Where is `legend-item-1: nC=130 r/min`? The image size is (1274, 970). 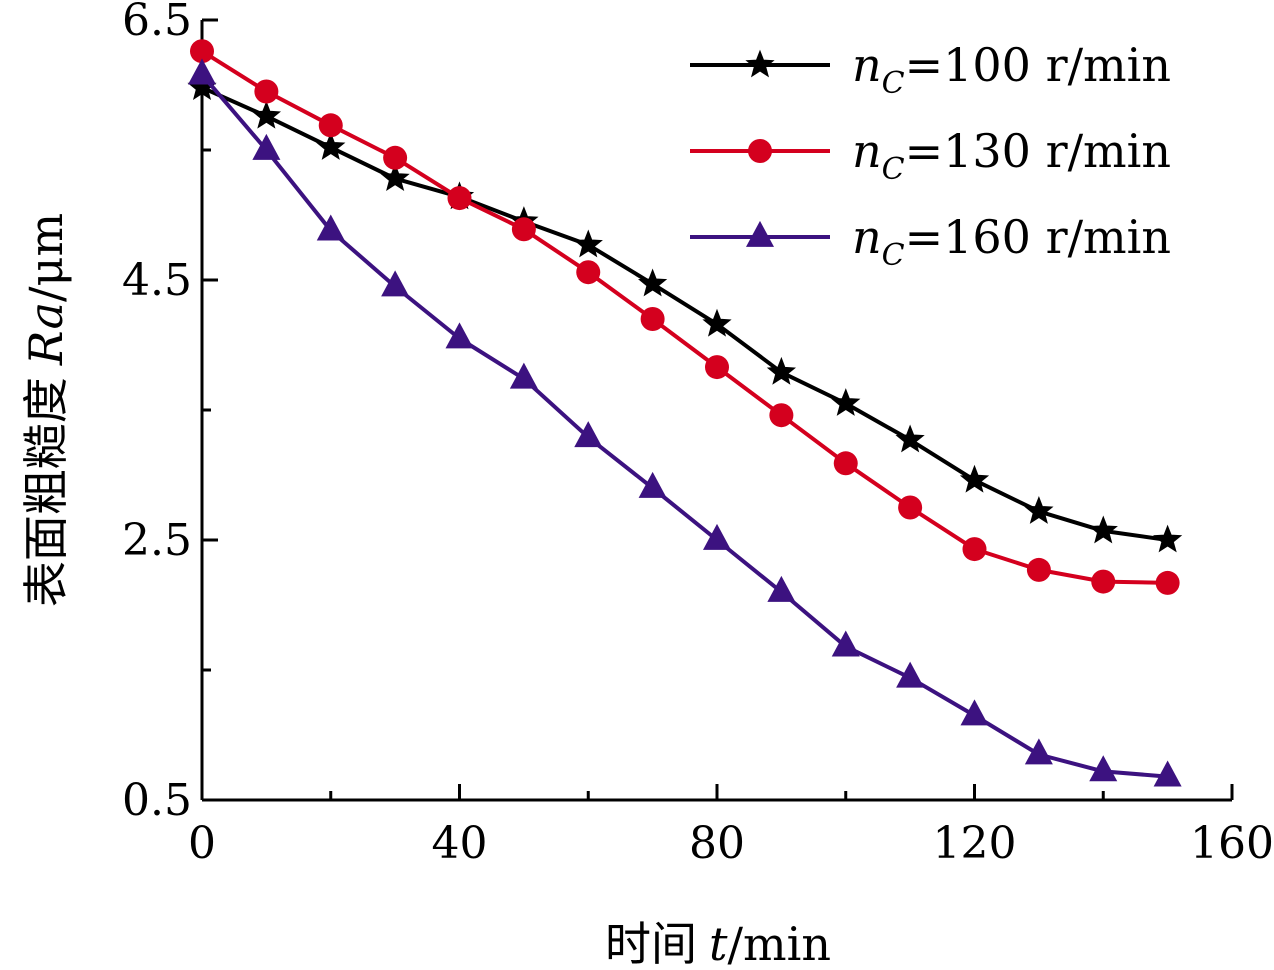 legend-item-1: nC=130 r/min is located at coordinates (930, 155).